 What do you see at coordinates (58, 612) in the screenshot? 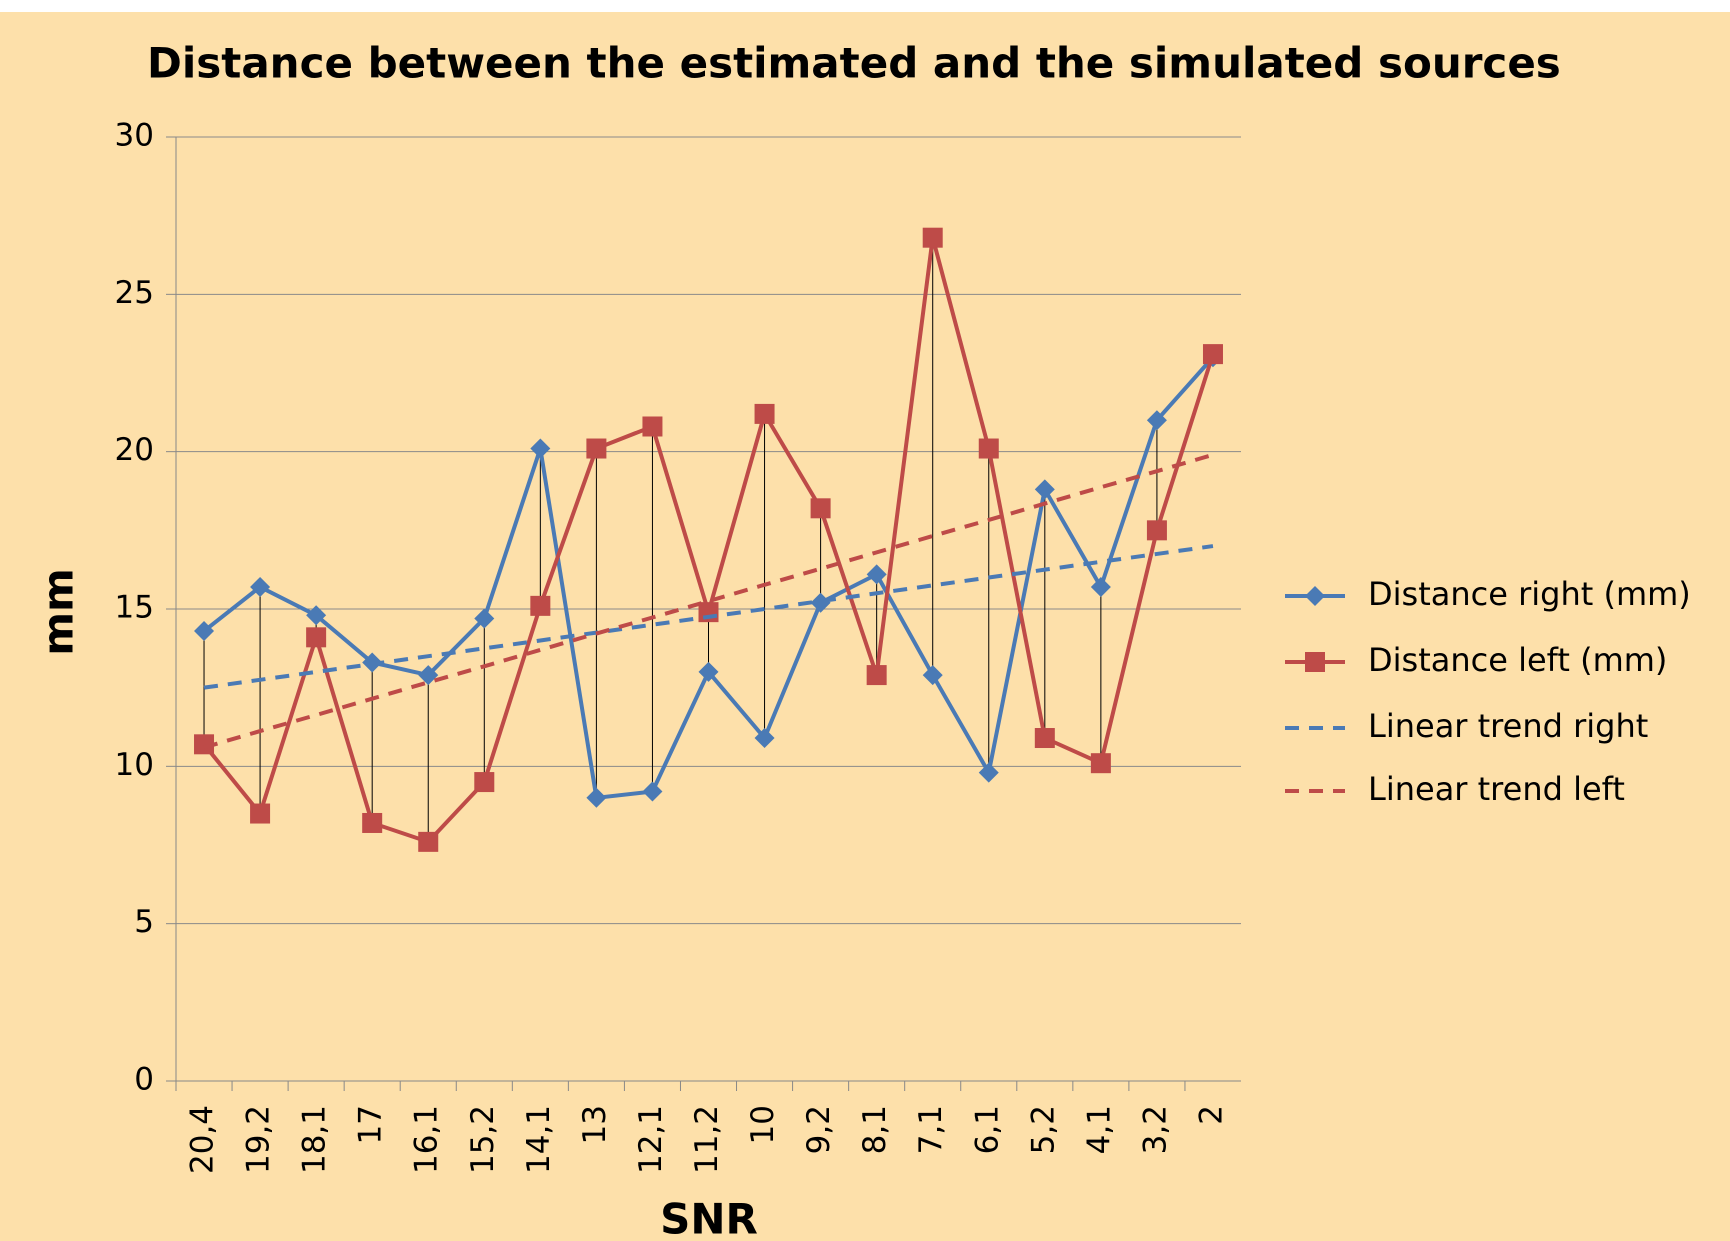
I see `y-axis-label: mm` at bounding box center [58, 612].